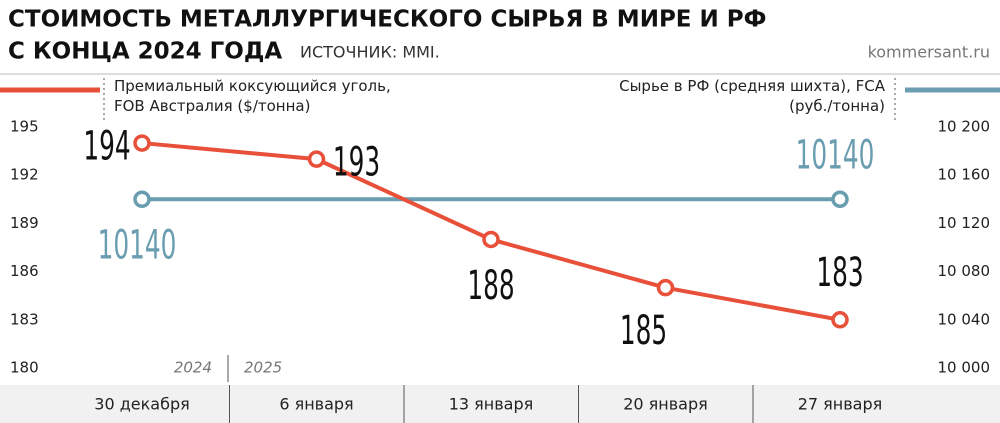 This screenshot has width=1000, height=423. I want to click on y2-tick-label: 10 080, so click(964, 271).